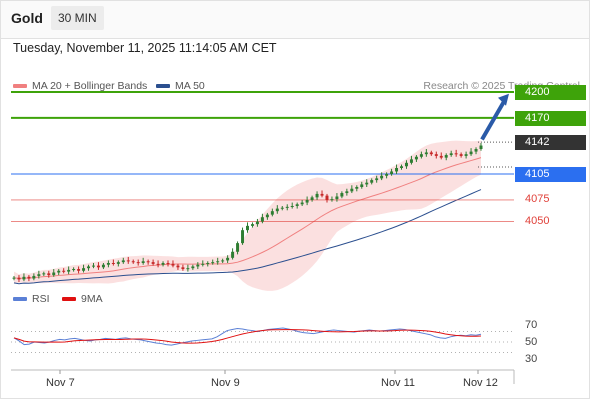  I want to click on legend-ma50: MA 50, so click(180, 86).